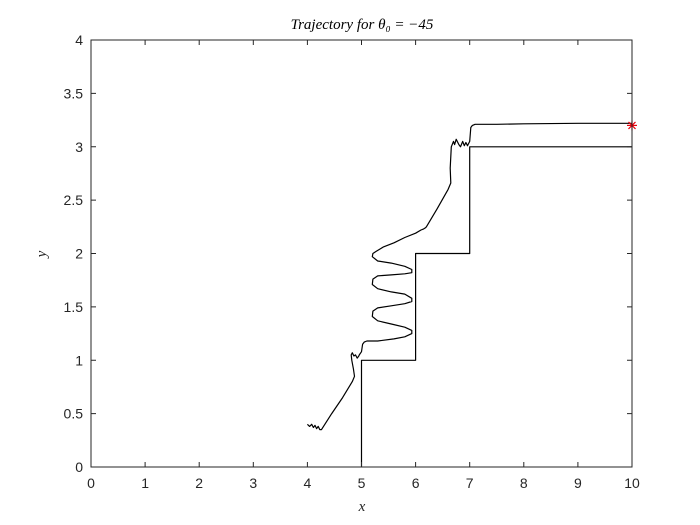 The width and height of the screenshot is (700, 525). Describe the element at coordinates (74, 414) in the screenshot. I see `y-tick-label: 0.5` at that location.